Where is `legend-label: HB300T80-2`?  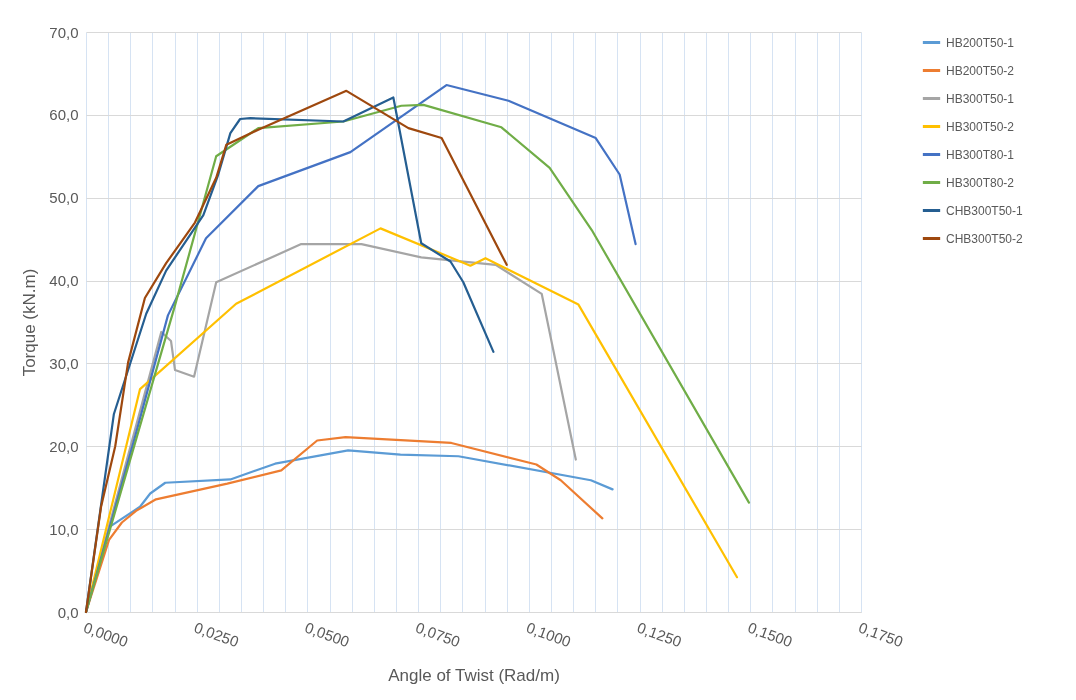
legend-label: HB300T80-2 is located at coordinates (980, 182).